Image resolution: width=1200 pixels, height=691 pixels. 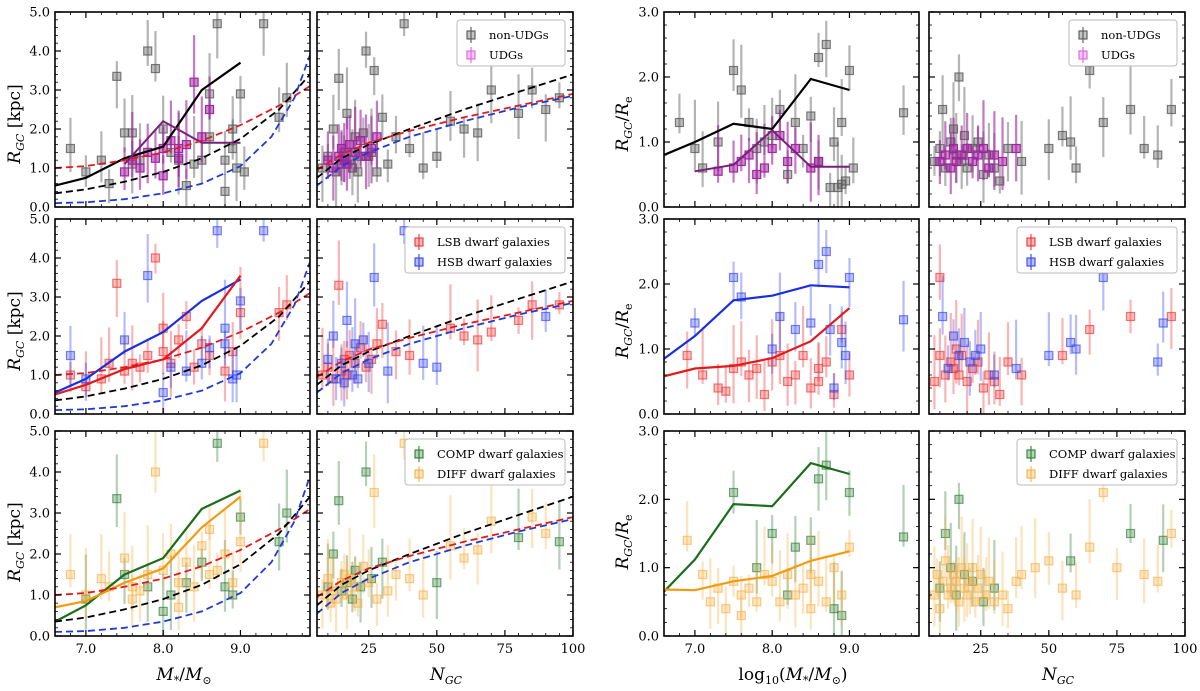 What do you see at coordinates (39, 473) in the screenshot?
I see `y-tick-label: 4.0` at bounding box center [39, 473].